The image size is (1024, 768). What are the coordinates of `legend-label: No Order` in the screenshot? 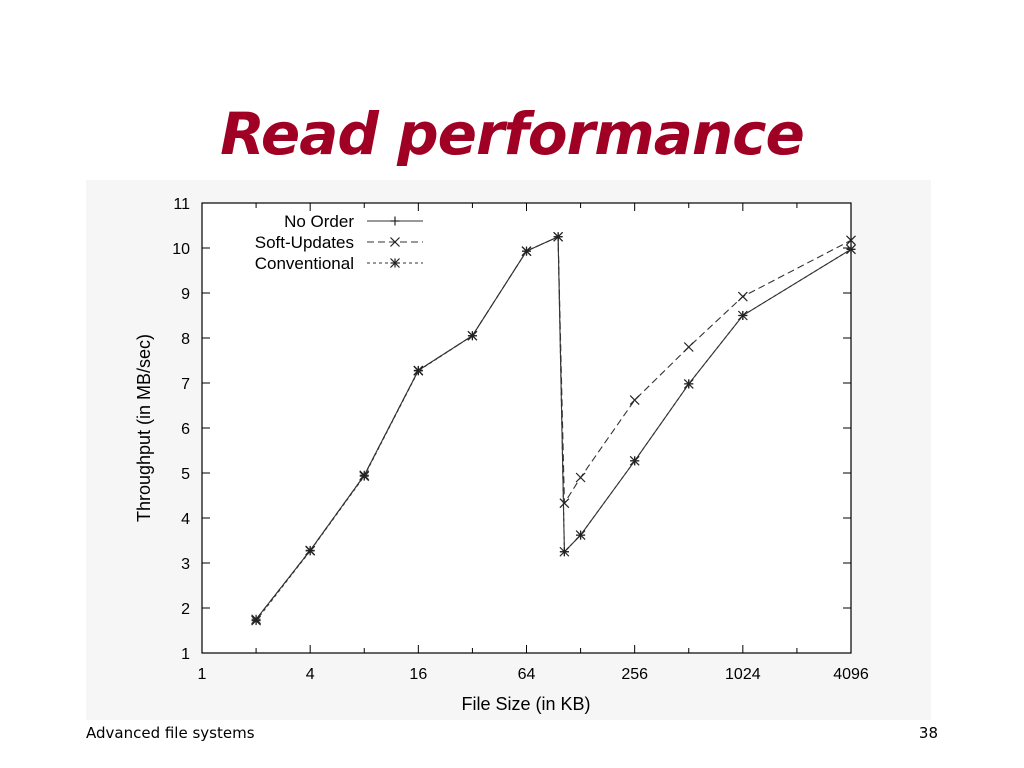 It's located at (319, 221).